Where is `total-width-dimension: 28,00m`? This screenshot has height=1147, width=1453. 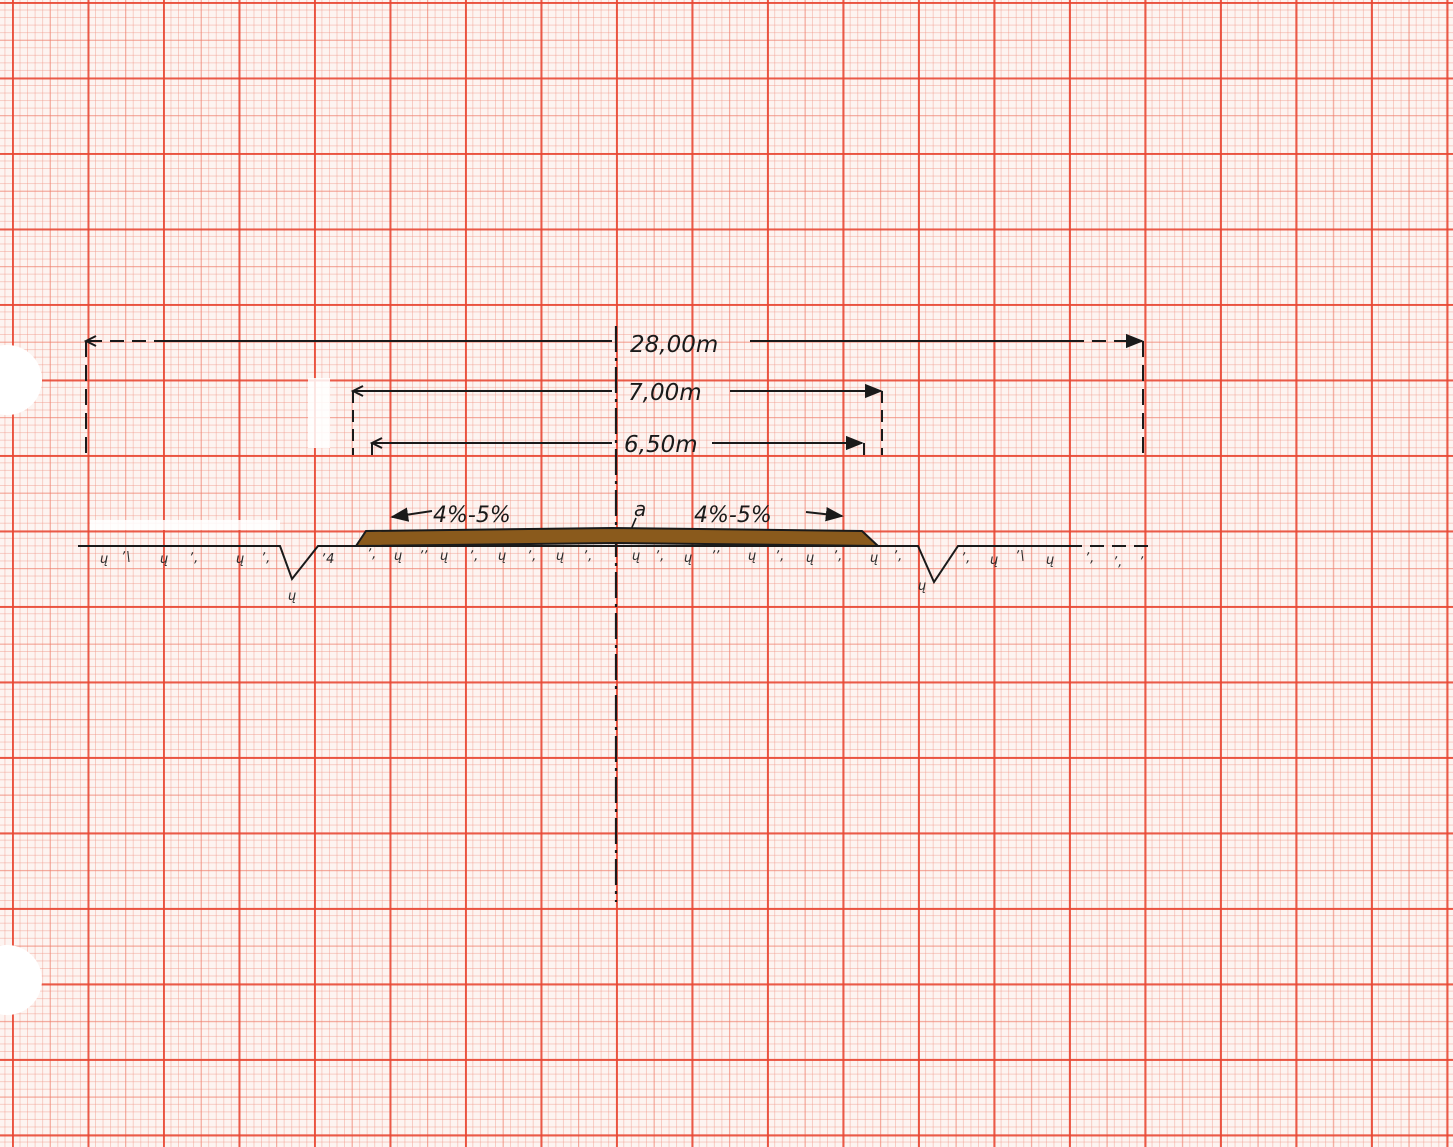
total-width-dimension: 28,00m is located at coordinates (613, 393).